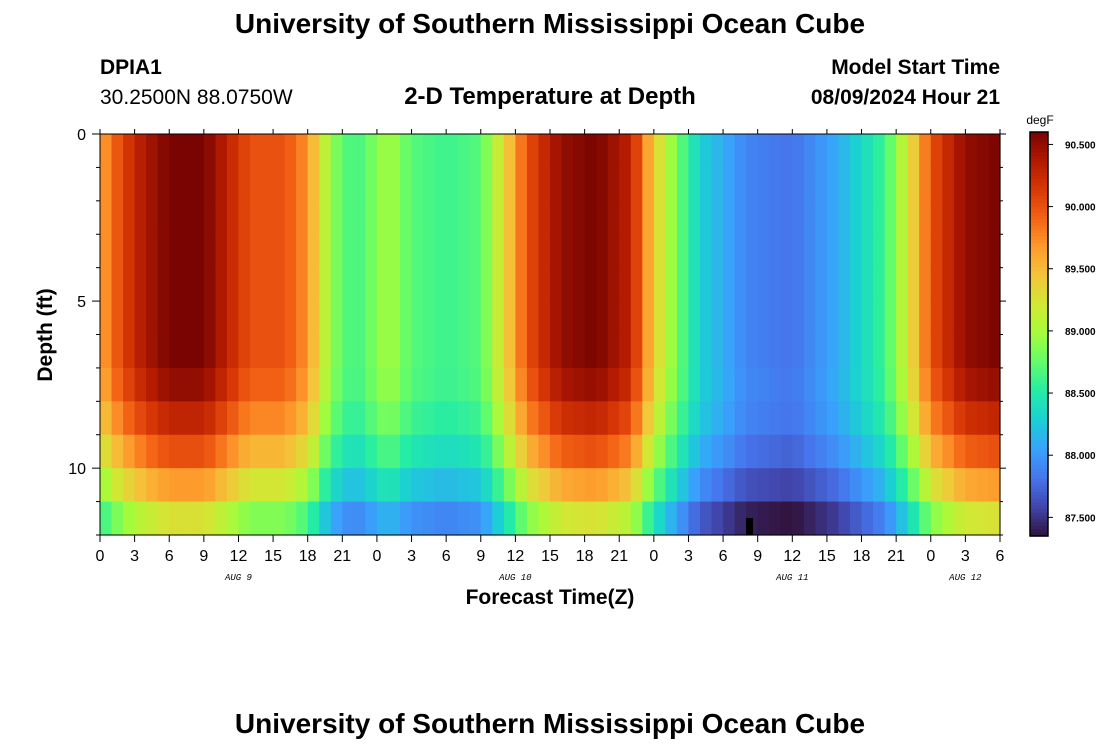  Describe the element at coordinates (238, 578) in the screenshot. I see `date-label: AUG 9` at that location.